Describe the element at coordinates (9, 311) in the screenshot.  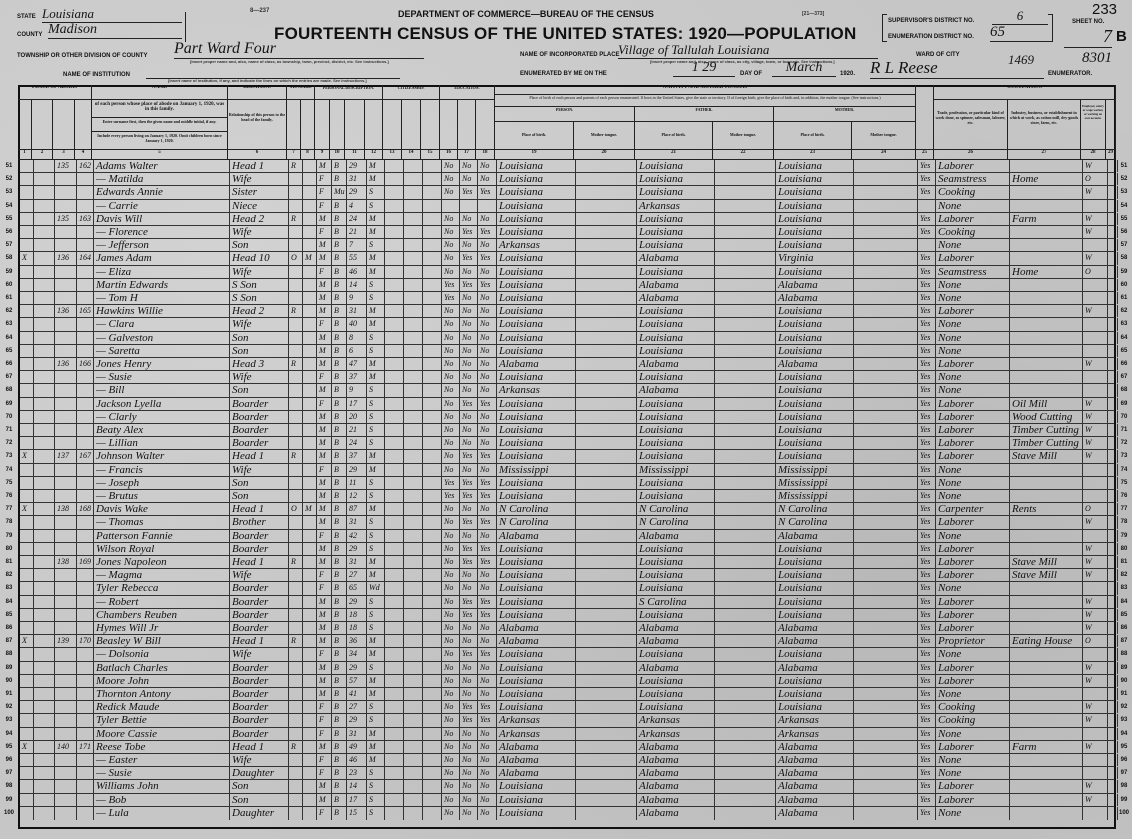
I see `line-number: 62` at that location.